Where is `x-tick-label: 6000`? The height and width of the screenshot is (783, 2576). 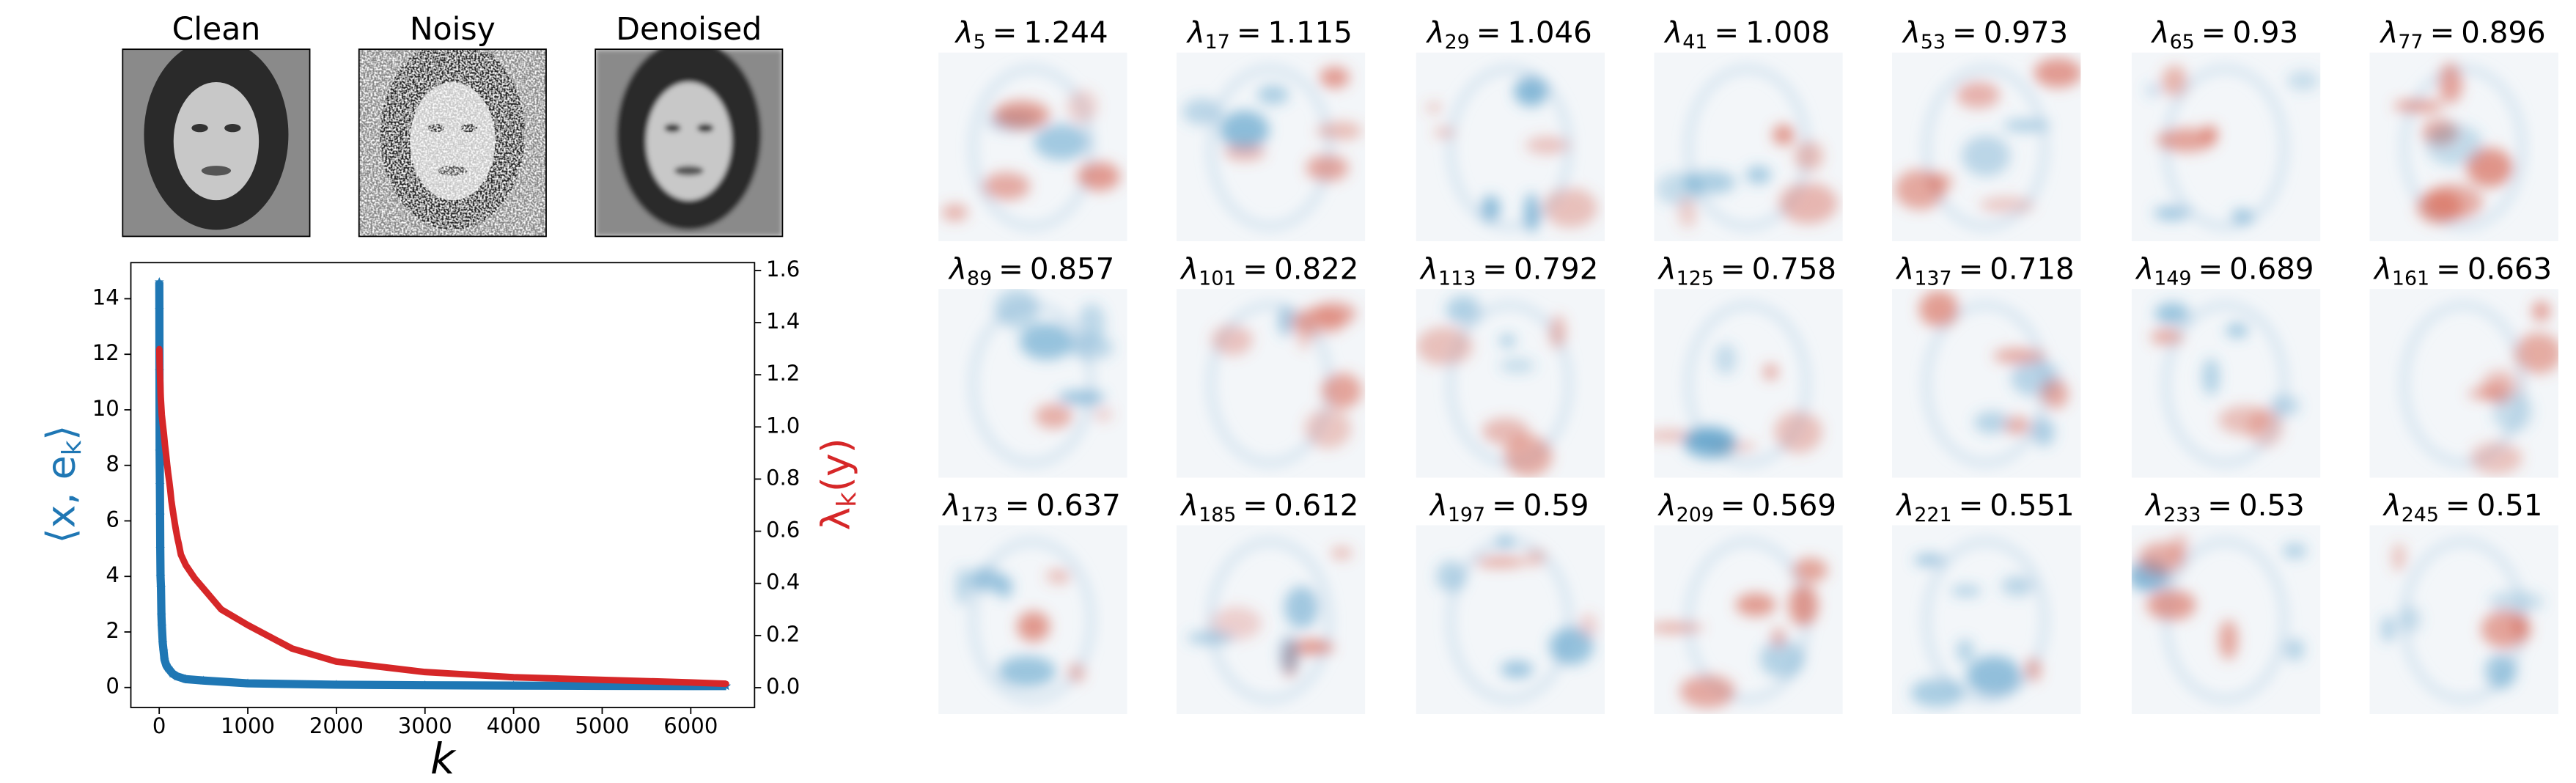 x-tick-label: 6000 is located at coordinates (690, 725).